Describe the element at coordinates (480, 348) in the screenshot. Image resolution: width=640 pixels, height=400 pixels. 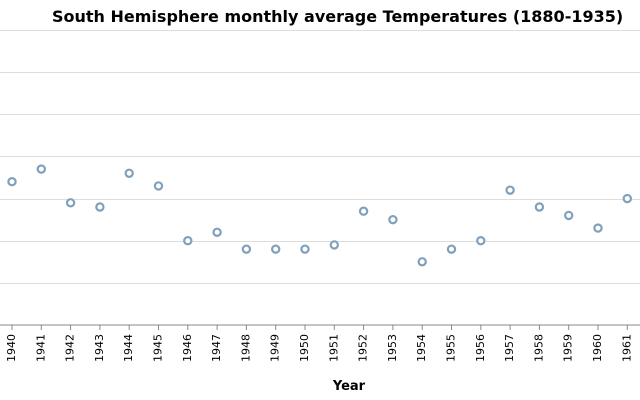
I see `x-tick-label: 1956` at that location.